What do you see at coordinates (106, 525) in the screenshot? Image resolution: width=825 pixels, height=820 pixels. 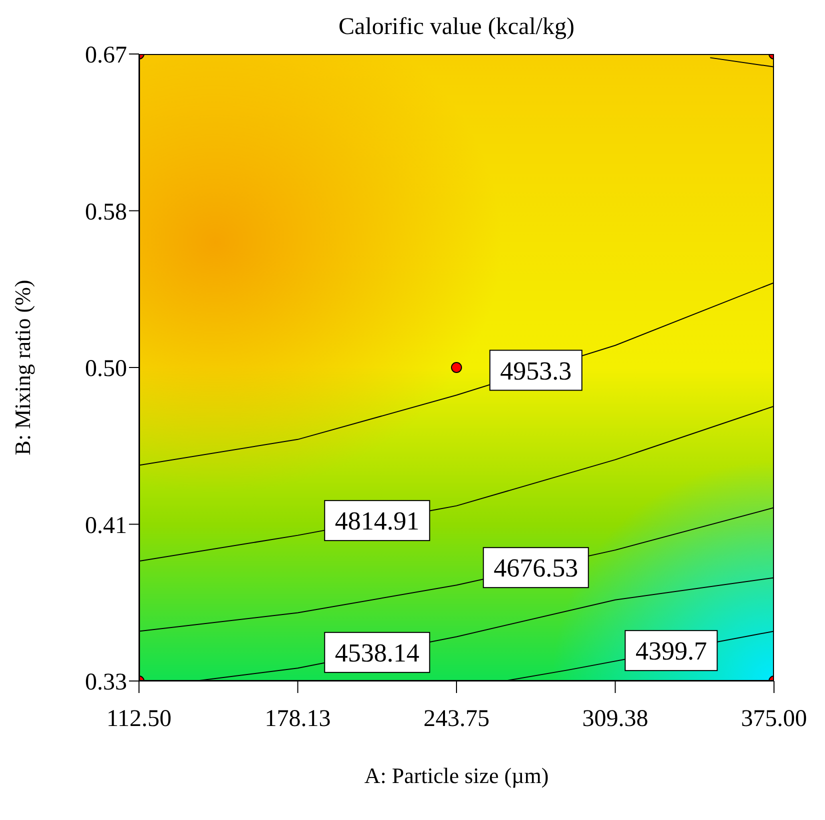 I see `y-tick-label: 0.41` at bounding box center [106, 525].